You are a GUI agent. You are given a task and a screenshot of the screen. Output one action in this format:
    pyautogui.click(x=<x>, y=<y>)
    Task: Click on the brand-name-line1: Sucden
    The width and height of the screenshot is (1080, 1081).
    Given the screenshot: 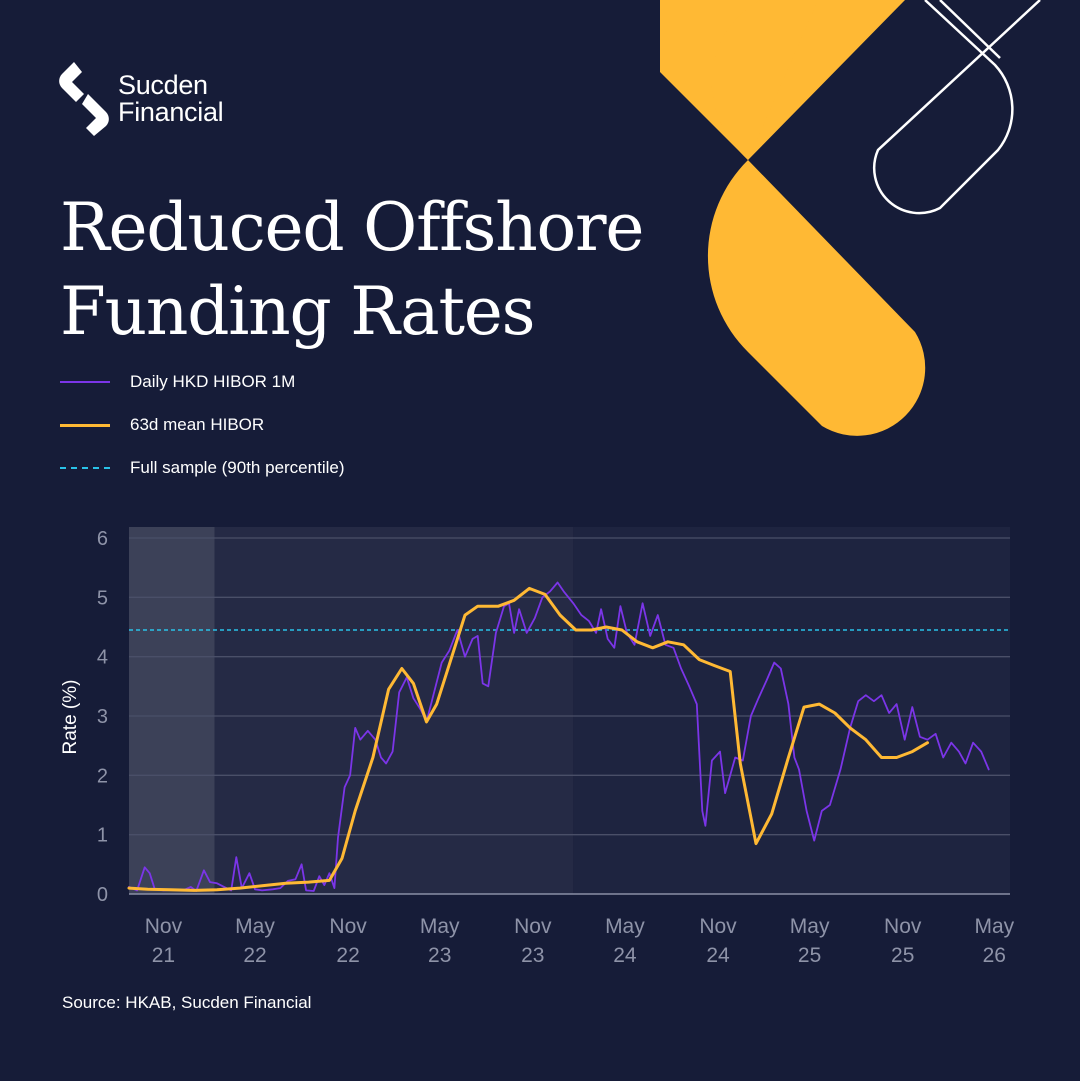 What is the action you would take?
    pyautogui.click(x=163, y=85)
    